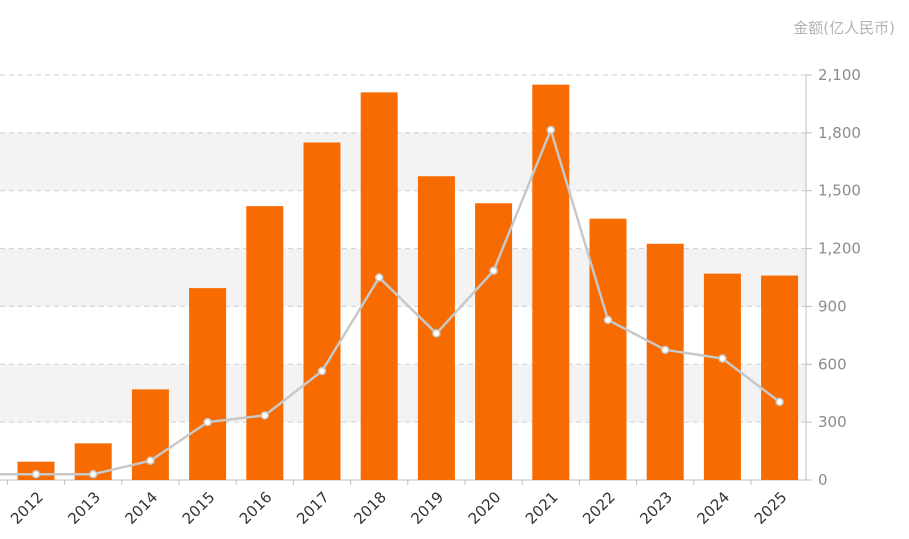  What do you see at coordinates (832, 364) in the screenshot?
I see `y-tick-label: 600` at bounding box center [832, 364].